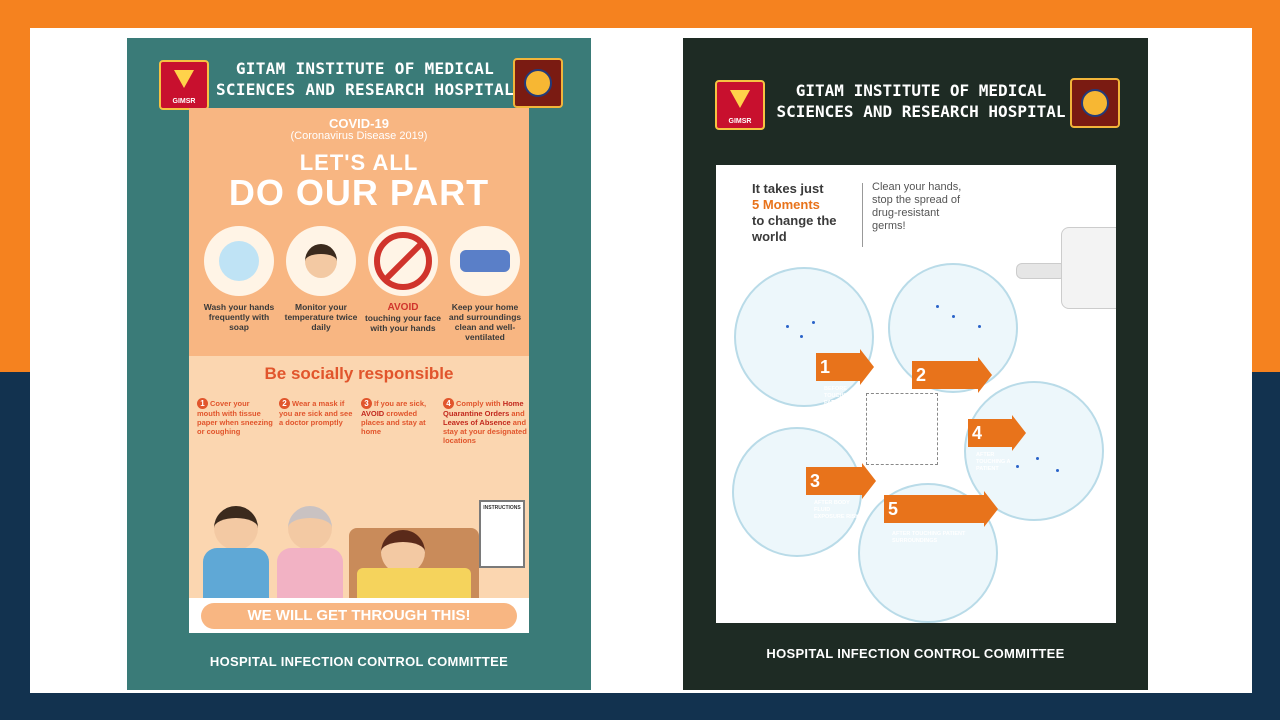  Describe the element at coordinates (502, 534) in the screenshot. I see `instructions-clipboard: INSTRUCTIONS` at that location.